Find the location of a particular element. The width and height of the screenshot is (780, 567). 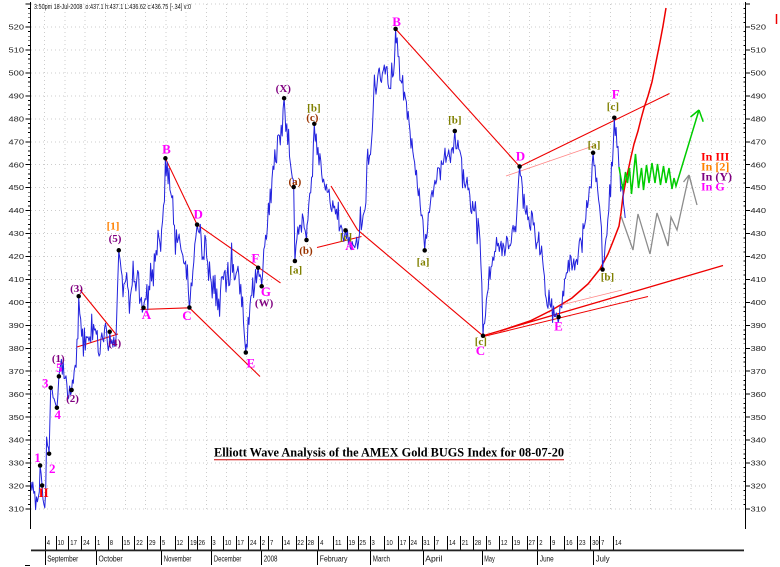

svg-text: September is located at coordinates (62, 559).